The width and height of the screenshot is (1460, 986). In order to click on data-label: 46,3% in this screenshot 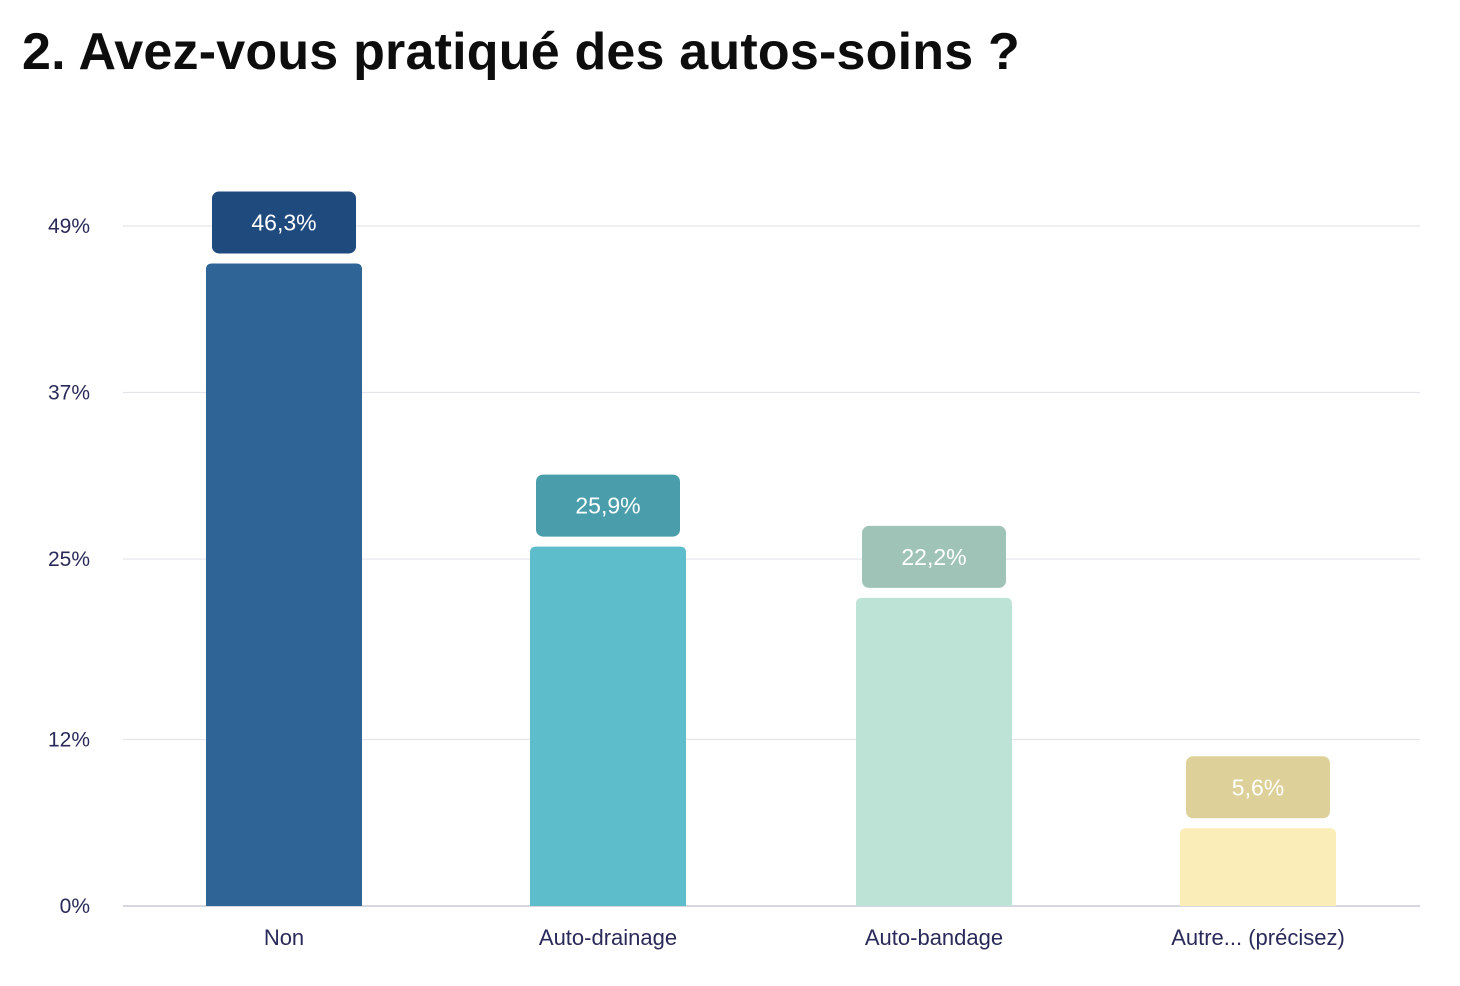, I will do `click(283, 222)`.